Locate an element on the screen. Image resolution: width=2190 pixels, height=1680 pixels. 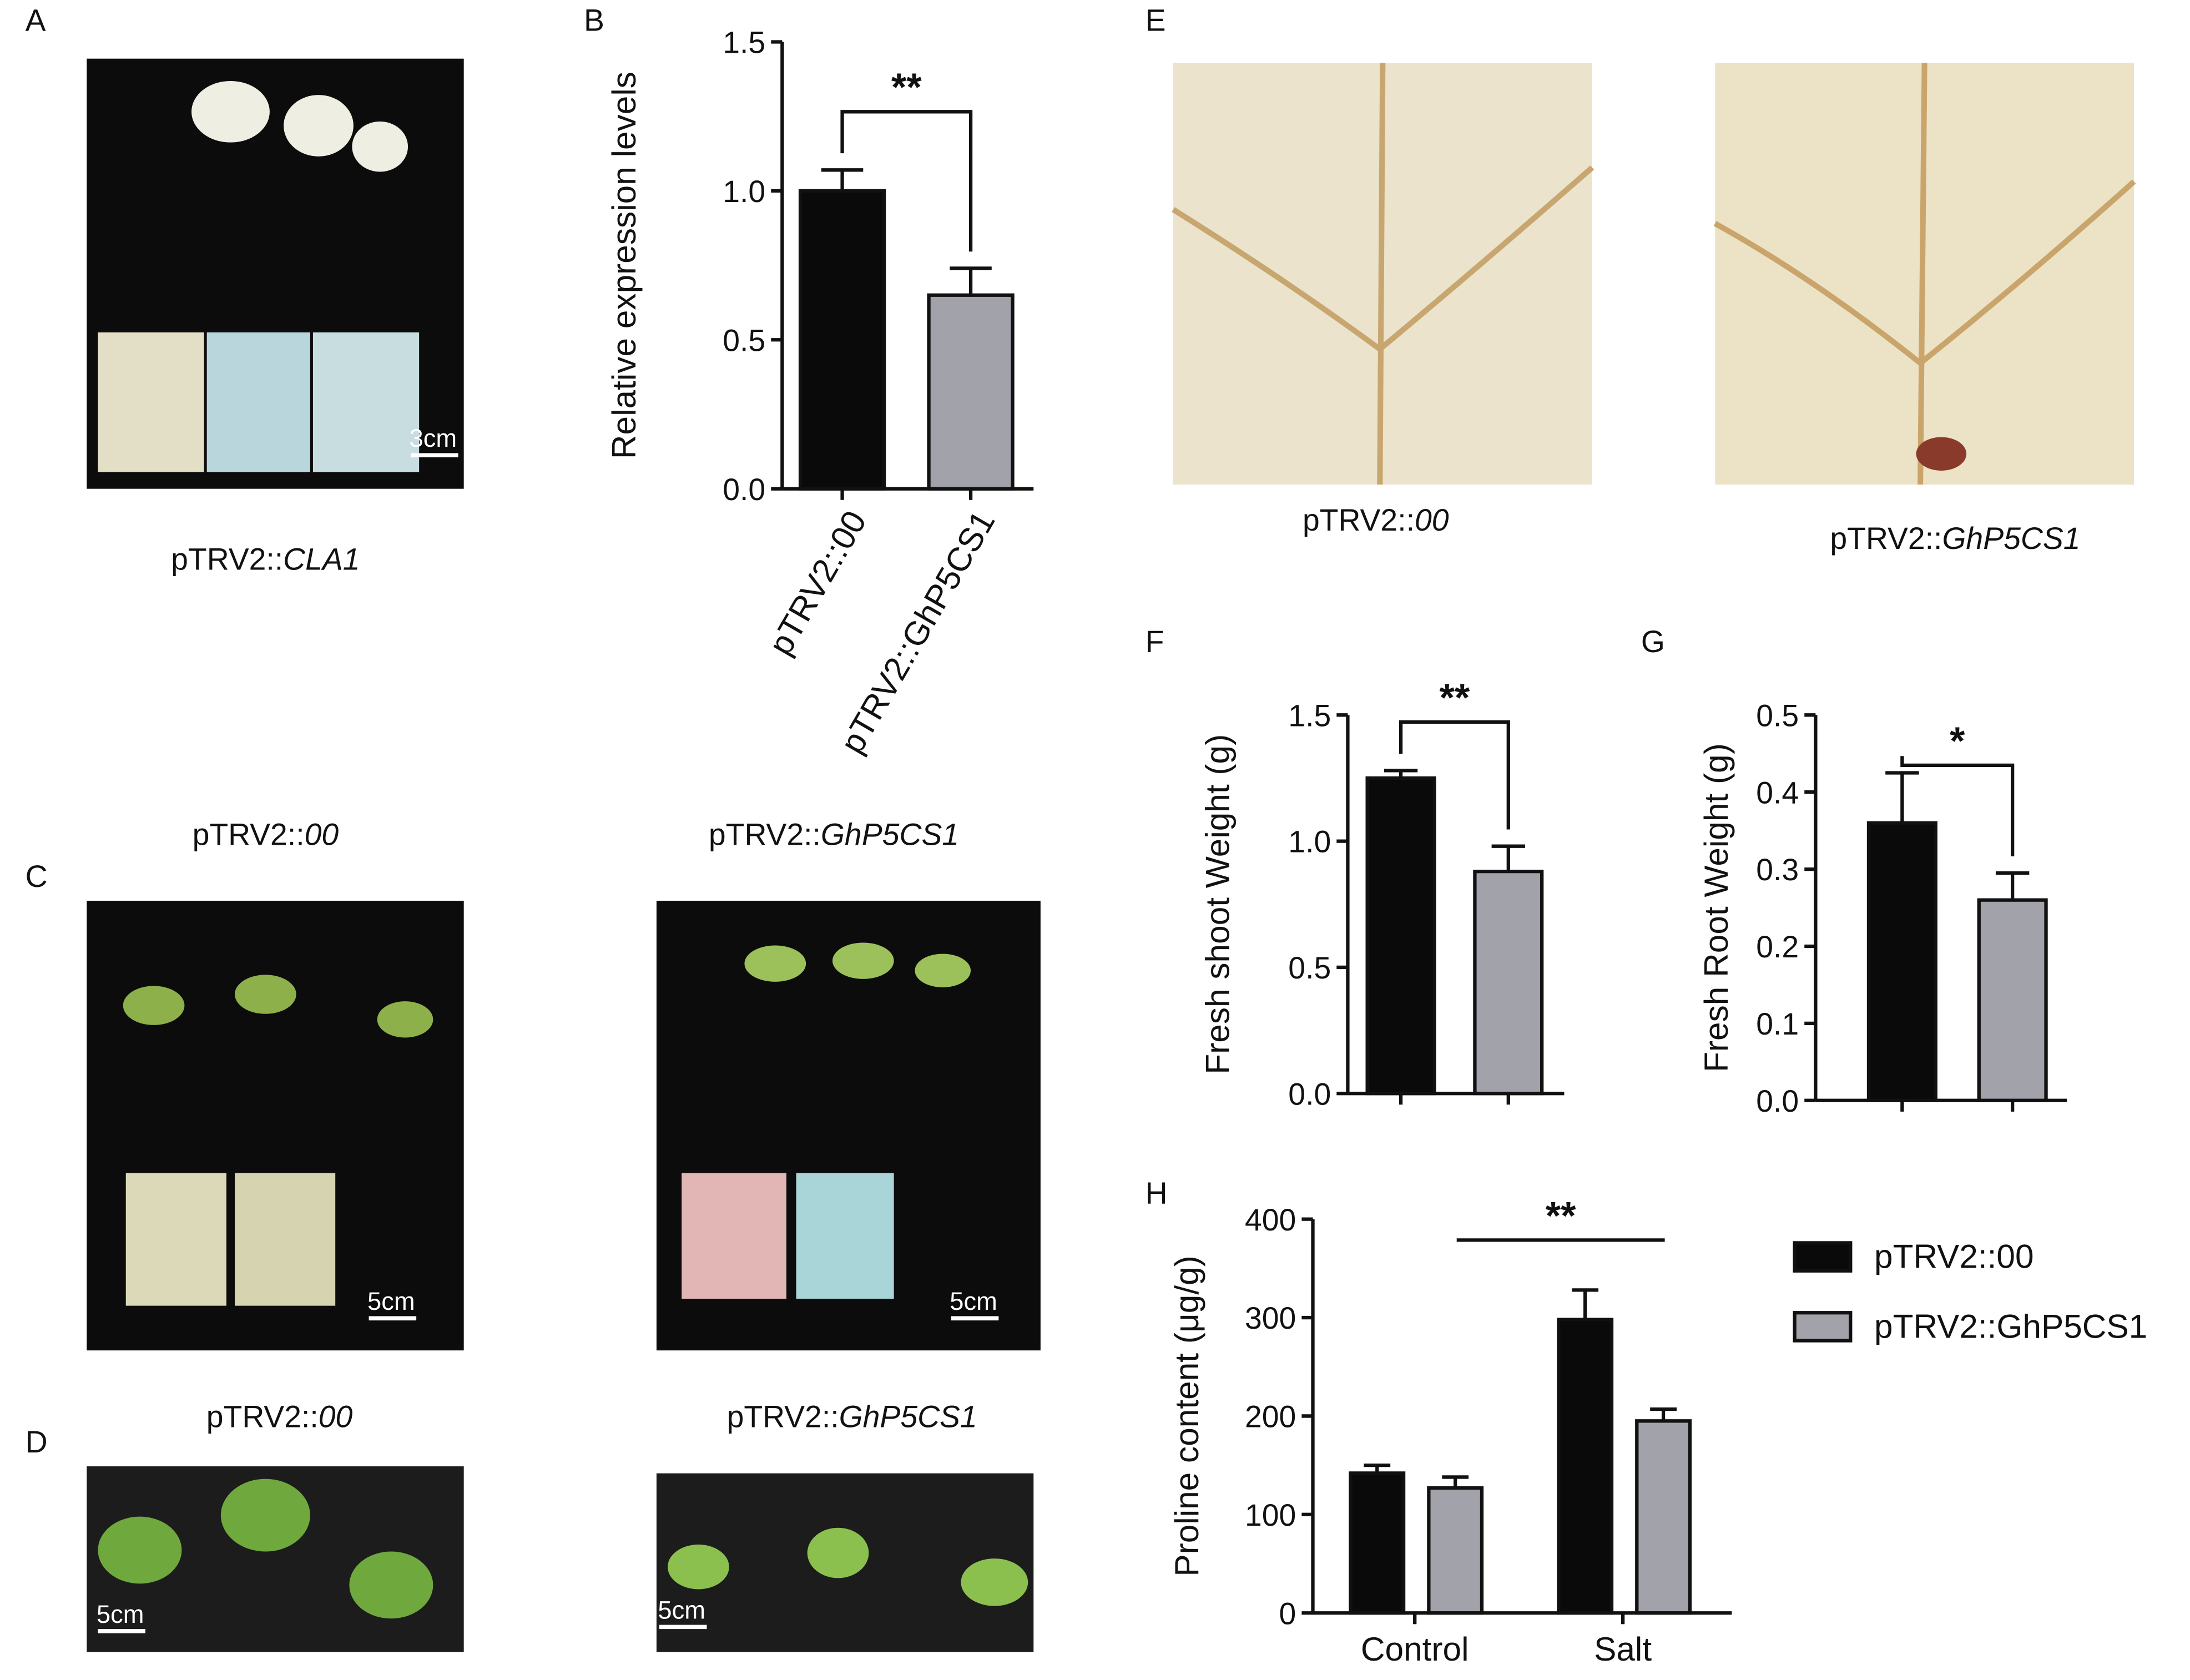
legend-label: pTRV2::00 is located at coordinates (1954, 1256).